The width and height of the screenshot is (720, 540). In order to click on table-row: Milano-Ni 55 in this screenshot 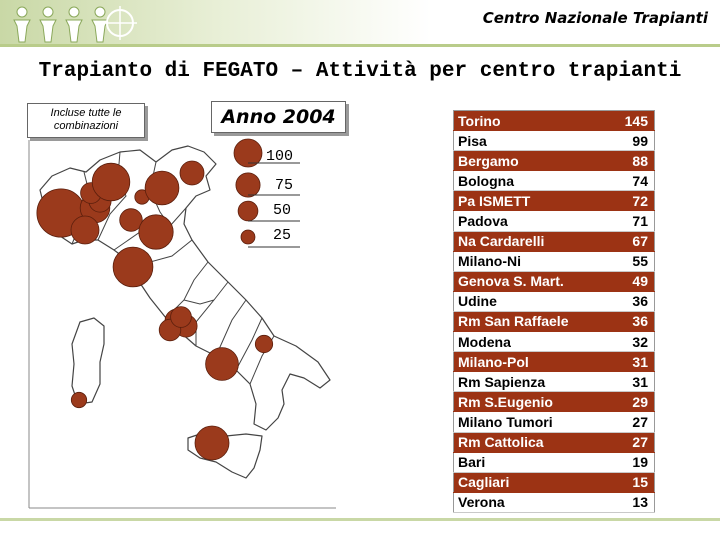, I will do `click(554, 261)`.